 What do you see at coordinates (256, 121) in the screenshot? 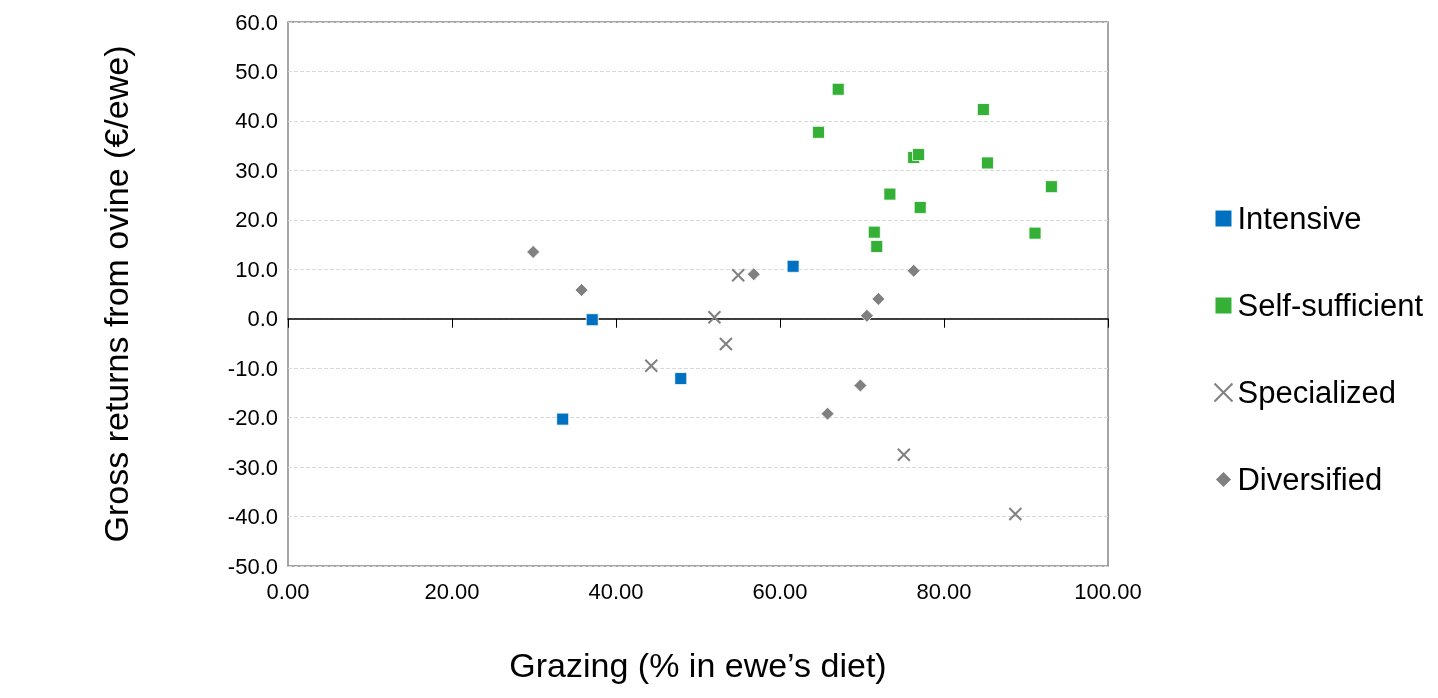
I see `y-tick-label: 40.0` at bounding box center [256, 121].